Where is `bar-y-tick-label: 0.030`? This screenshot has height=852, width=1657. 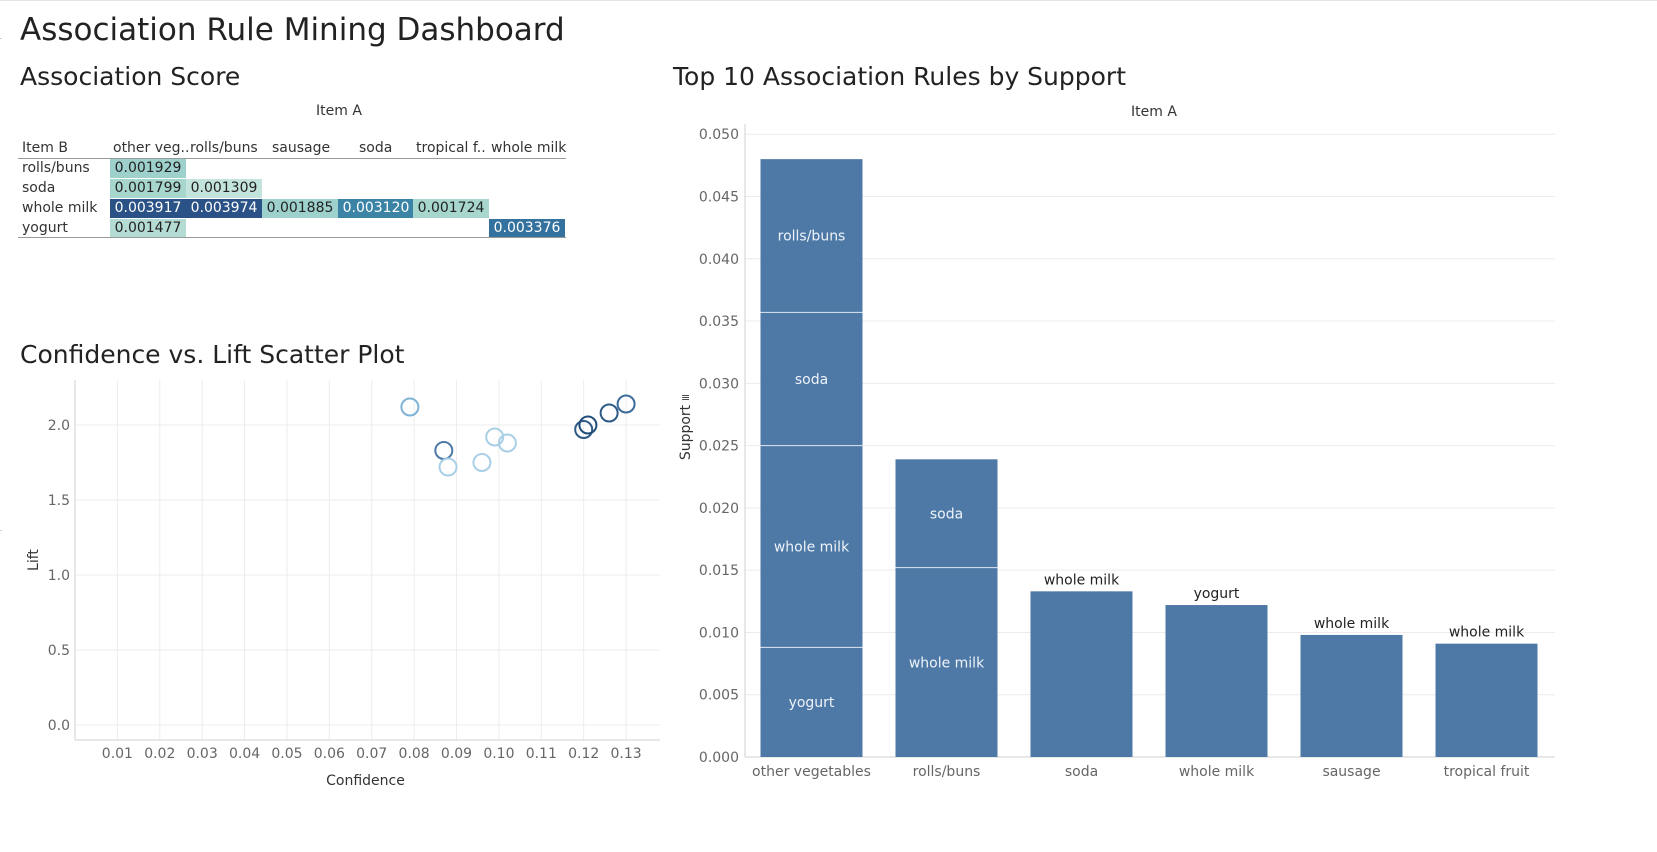 bar-y-tick-label: 0.030 is located at coordinates (719, 384).